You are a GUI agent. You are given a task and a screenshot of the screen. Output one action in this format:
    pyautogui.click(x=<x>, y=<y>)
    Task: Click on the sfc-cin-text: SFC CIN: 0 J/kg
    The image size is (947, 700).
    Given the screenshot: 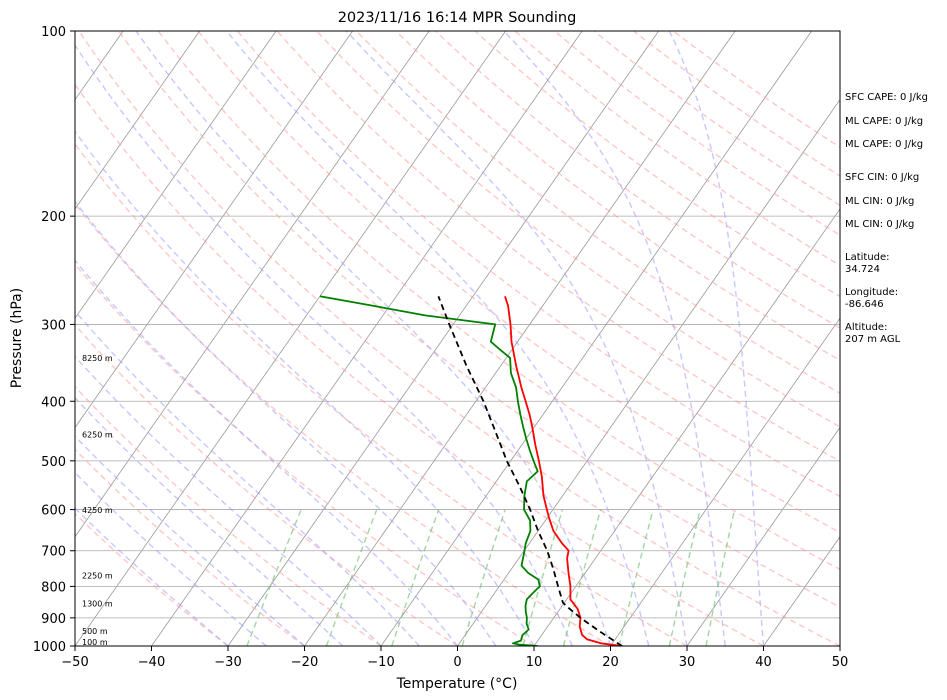 What is the action you would take?
    pyautogui.click(x=882, y=177)
    